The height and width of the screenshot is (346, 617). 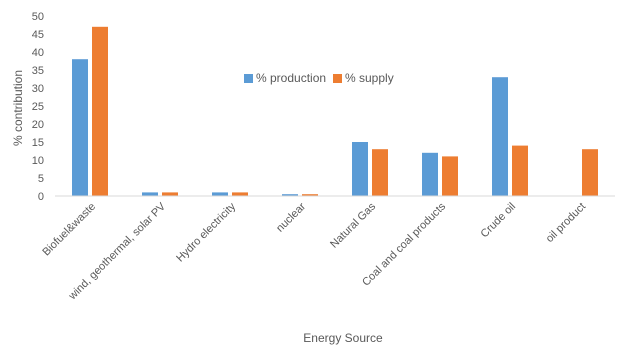 I want to click on y-tick-label: 10, so click(x=38, y=161).